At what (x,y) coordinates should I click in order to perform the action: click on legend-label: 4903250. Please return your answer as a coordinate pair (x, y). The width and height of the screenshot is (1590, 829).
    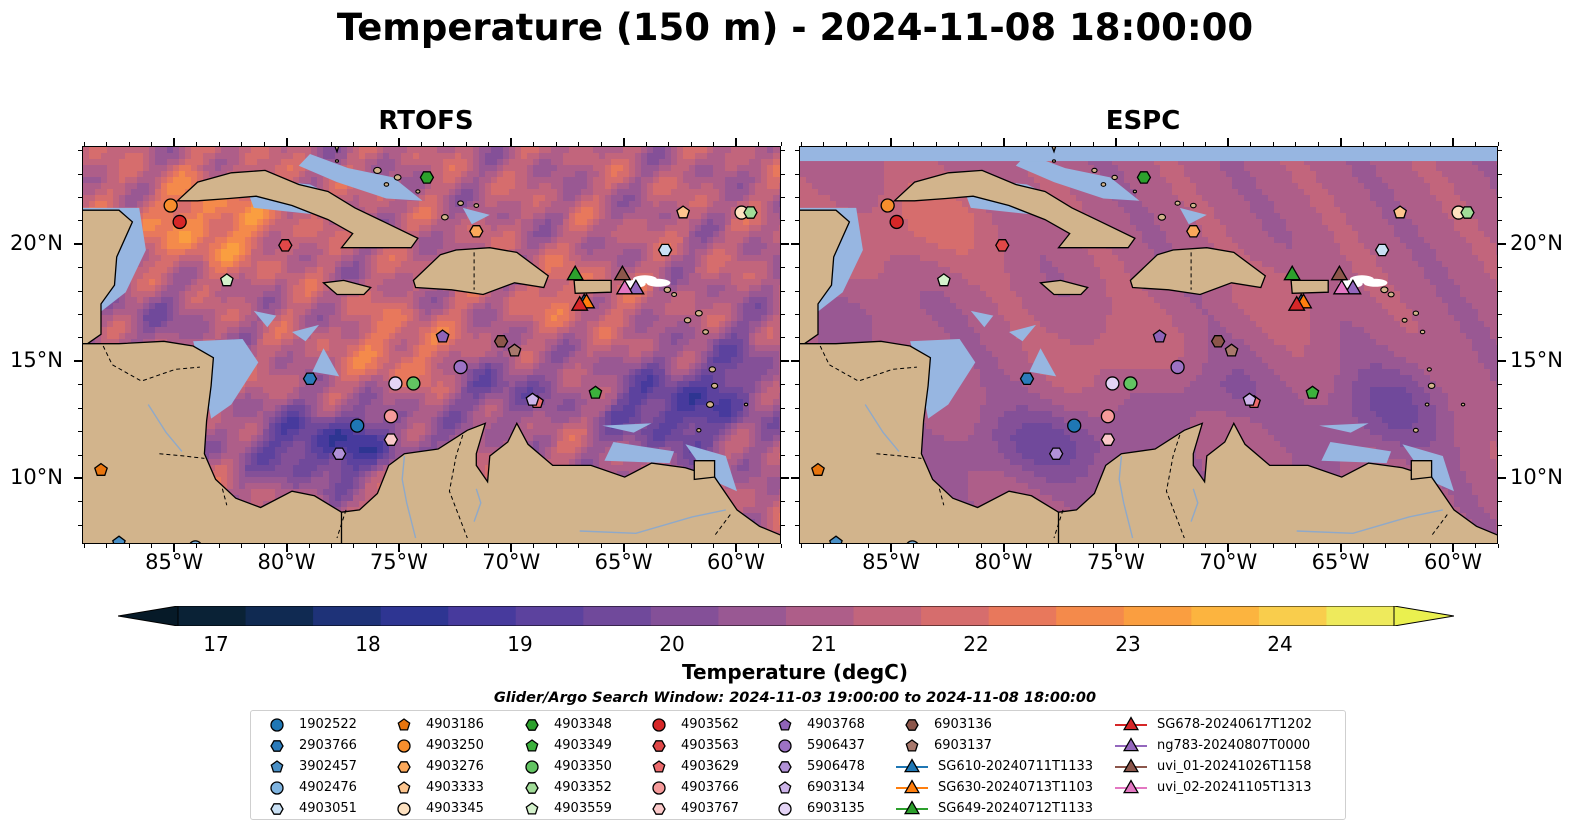
    Looking at the image, I should click on (455, 745).